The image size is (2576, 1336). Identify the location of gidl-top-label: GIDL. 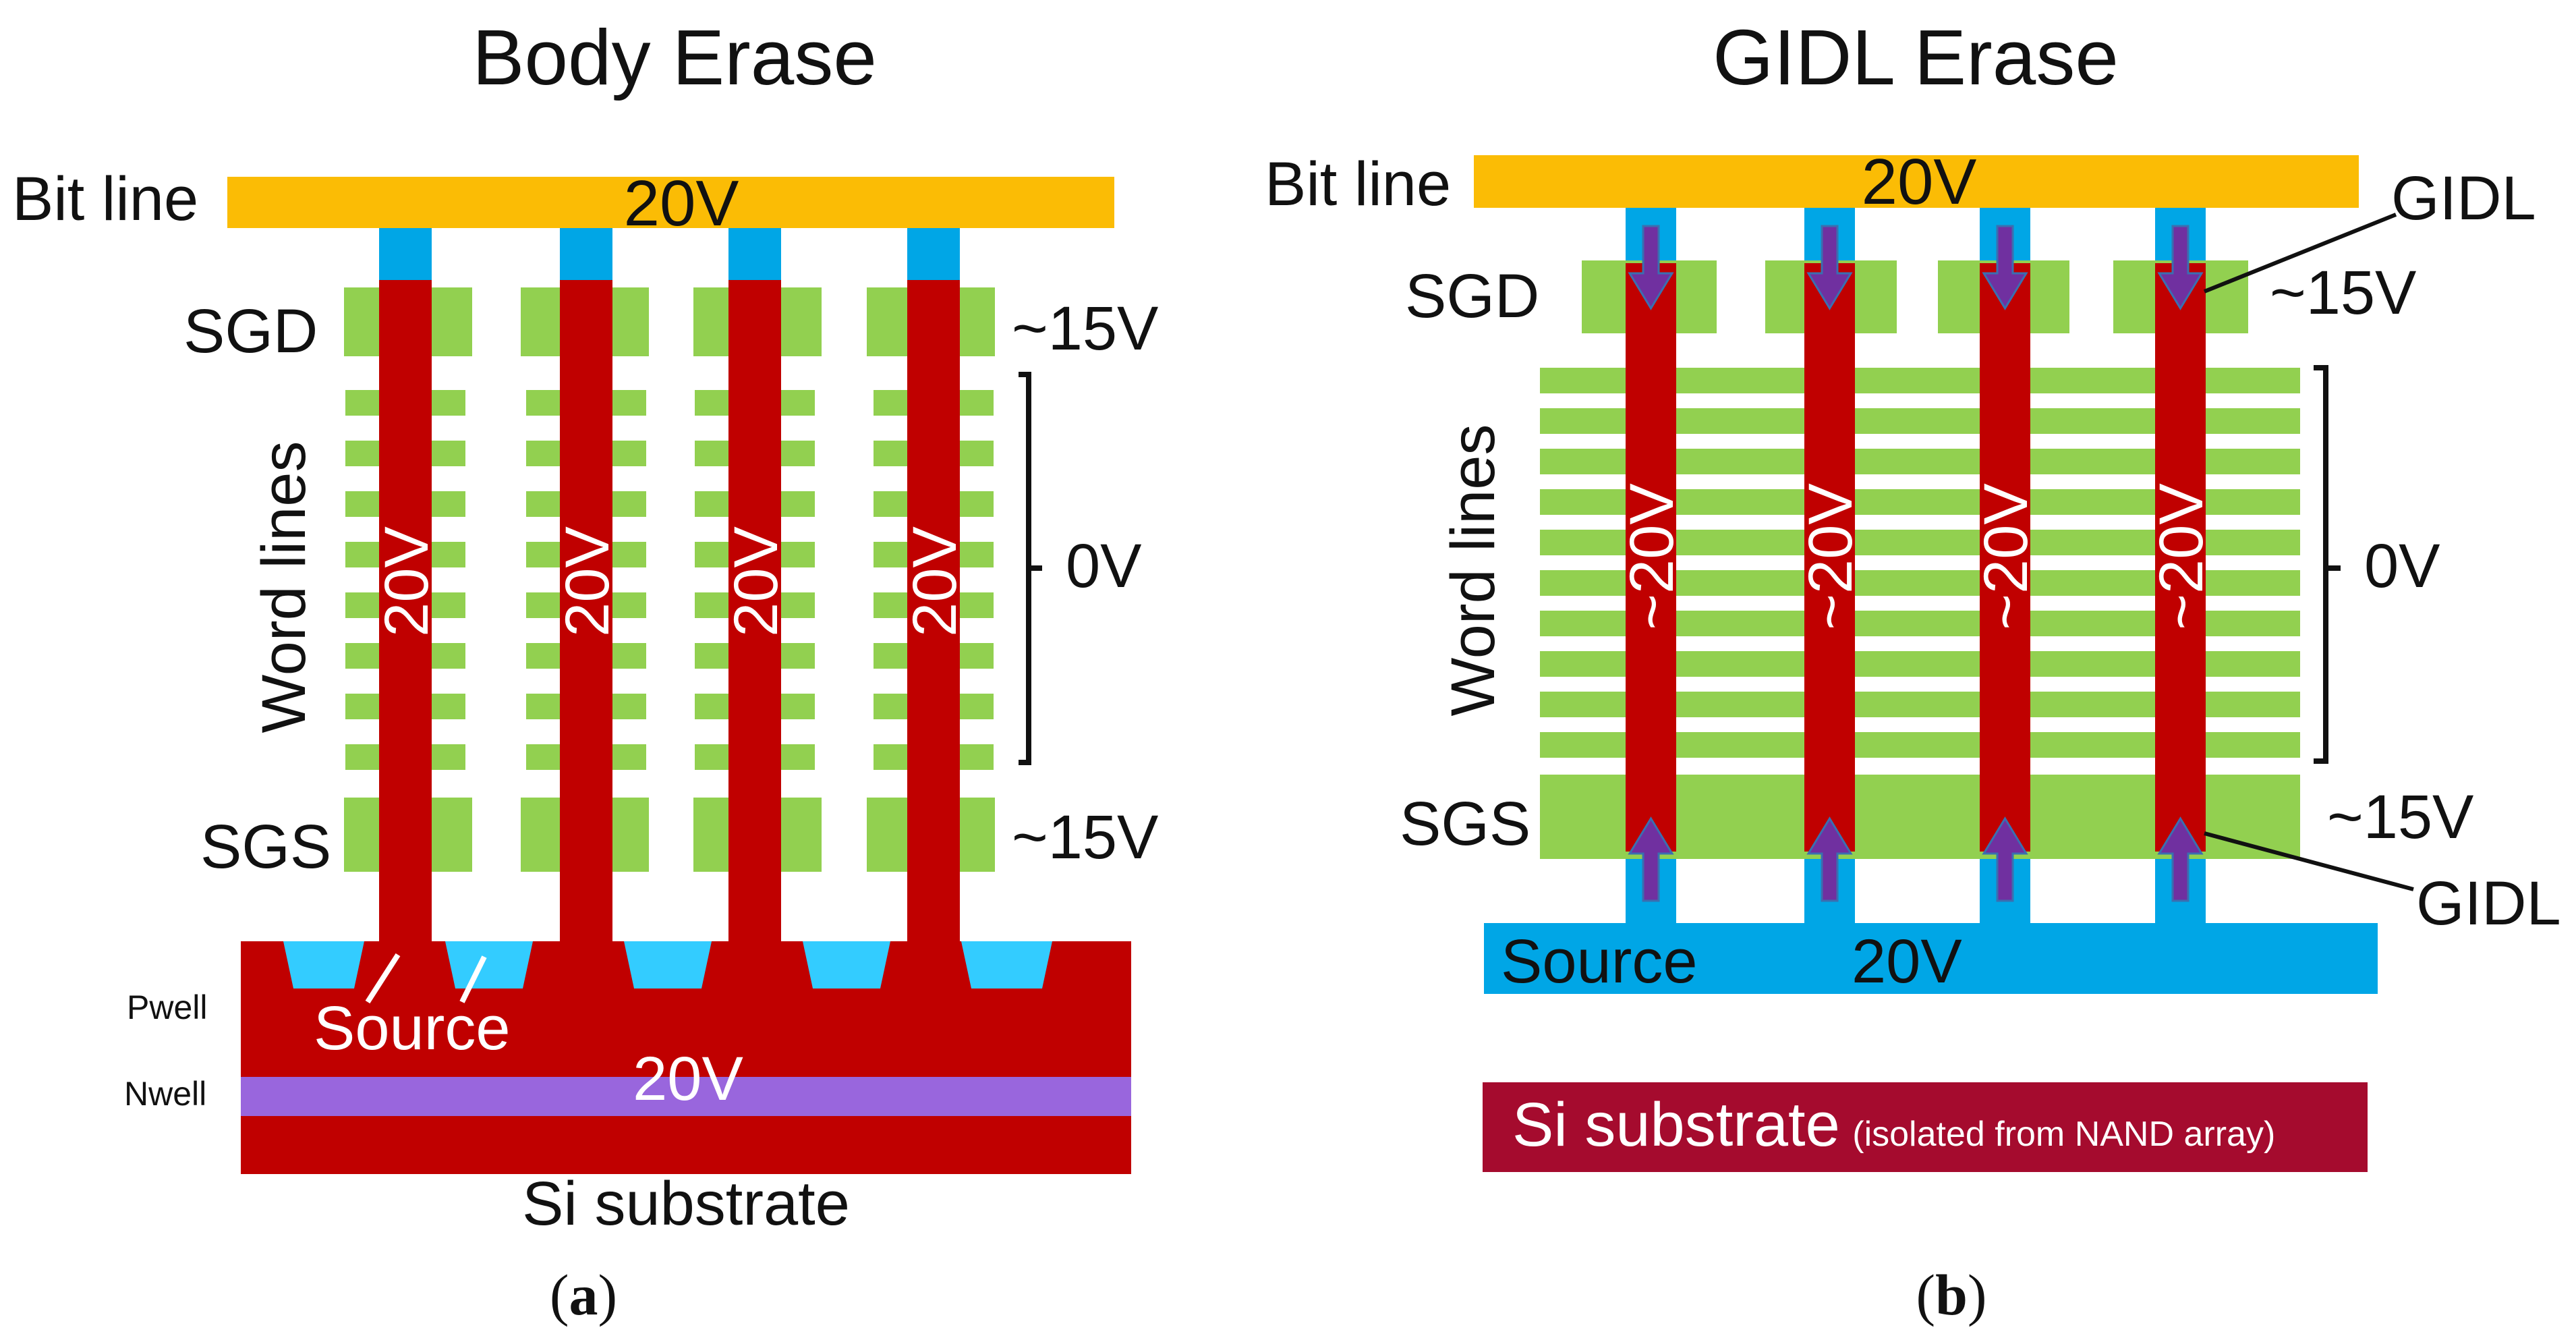
(2463, 198).